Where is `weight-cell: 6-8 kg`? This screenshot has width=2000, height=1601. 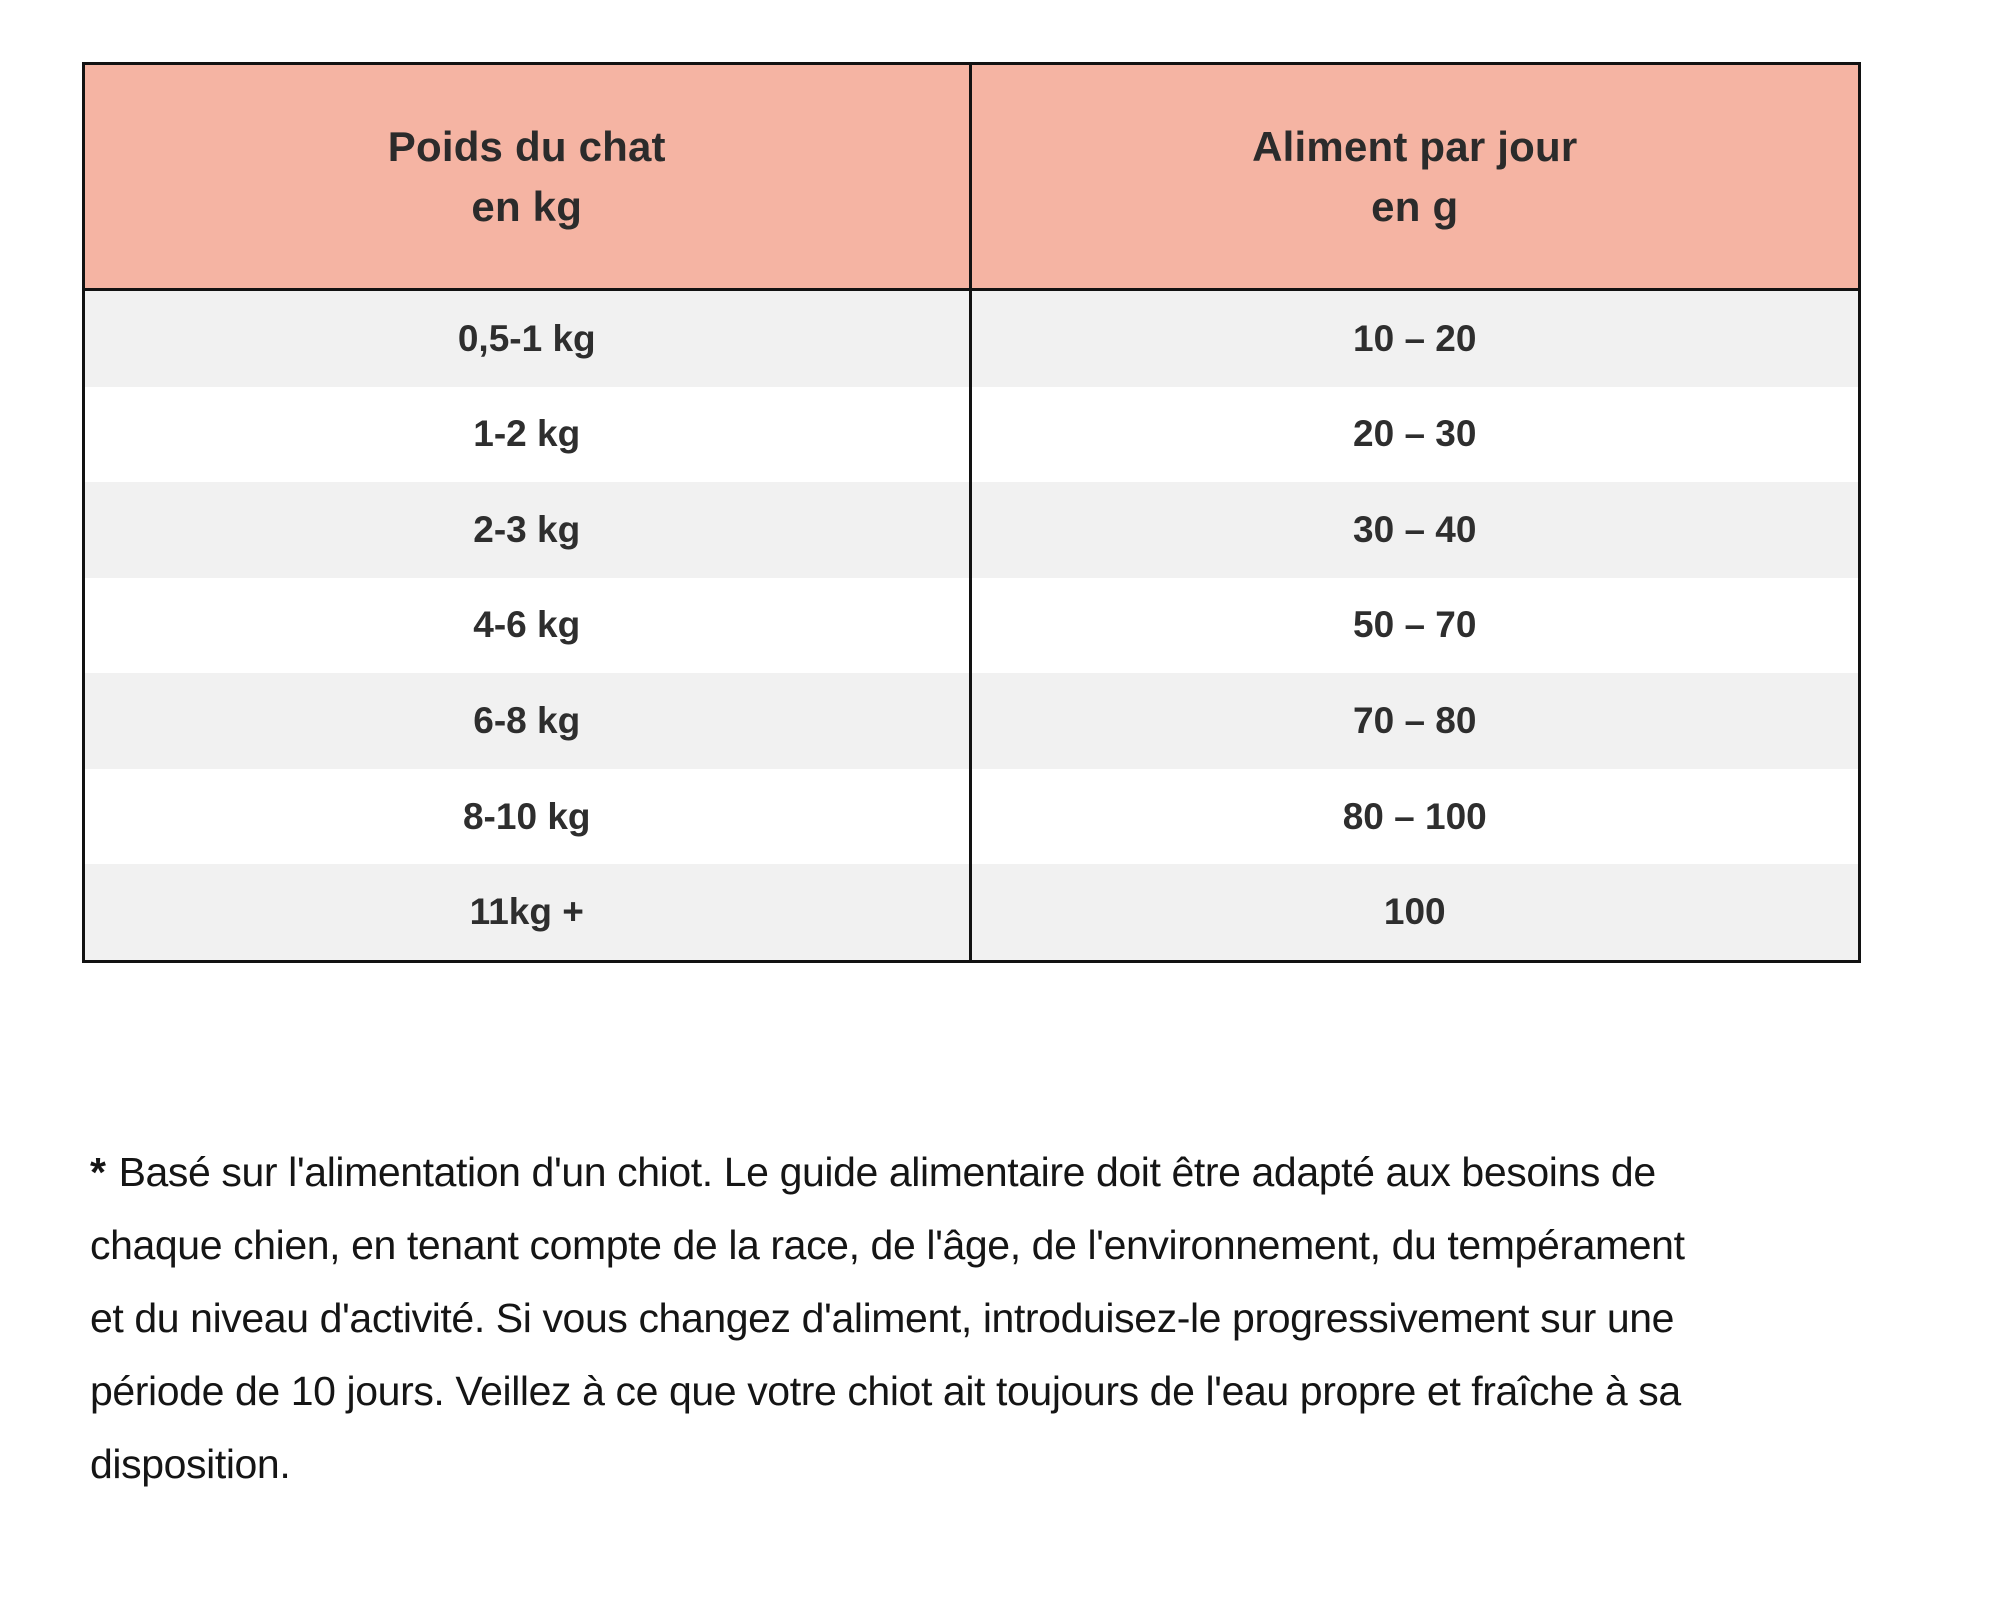 weight-cell: 6-8 kg is located at coordinates (528, 721).